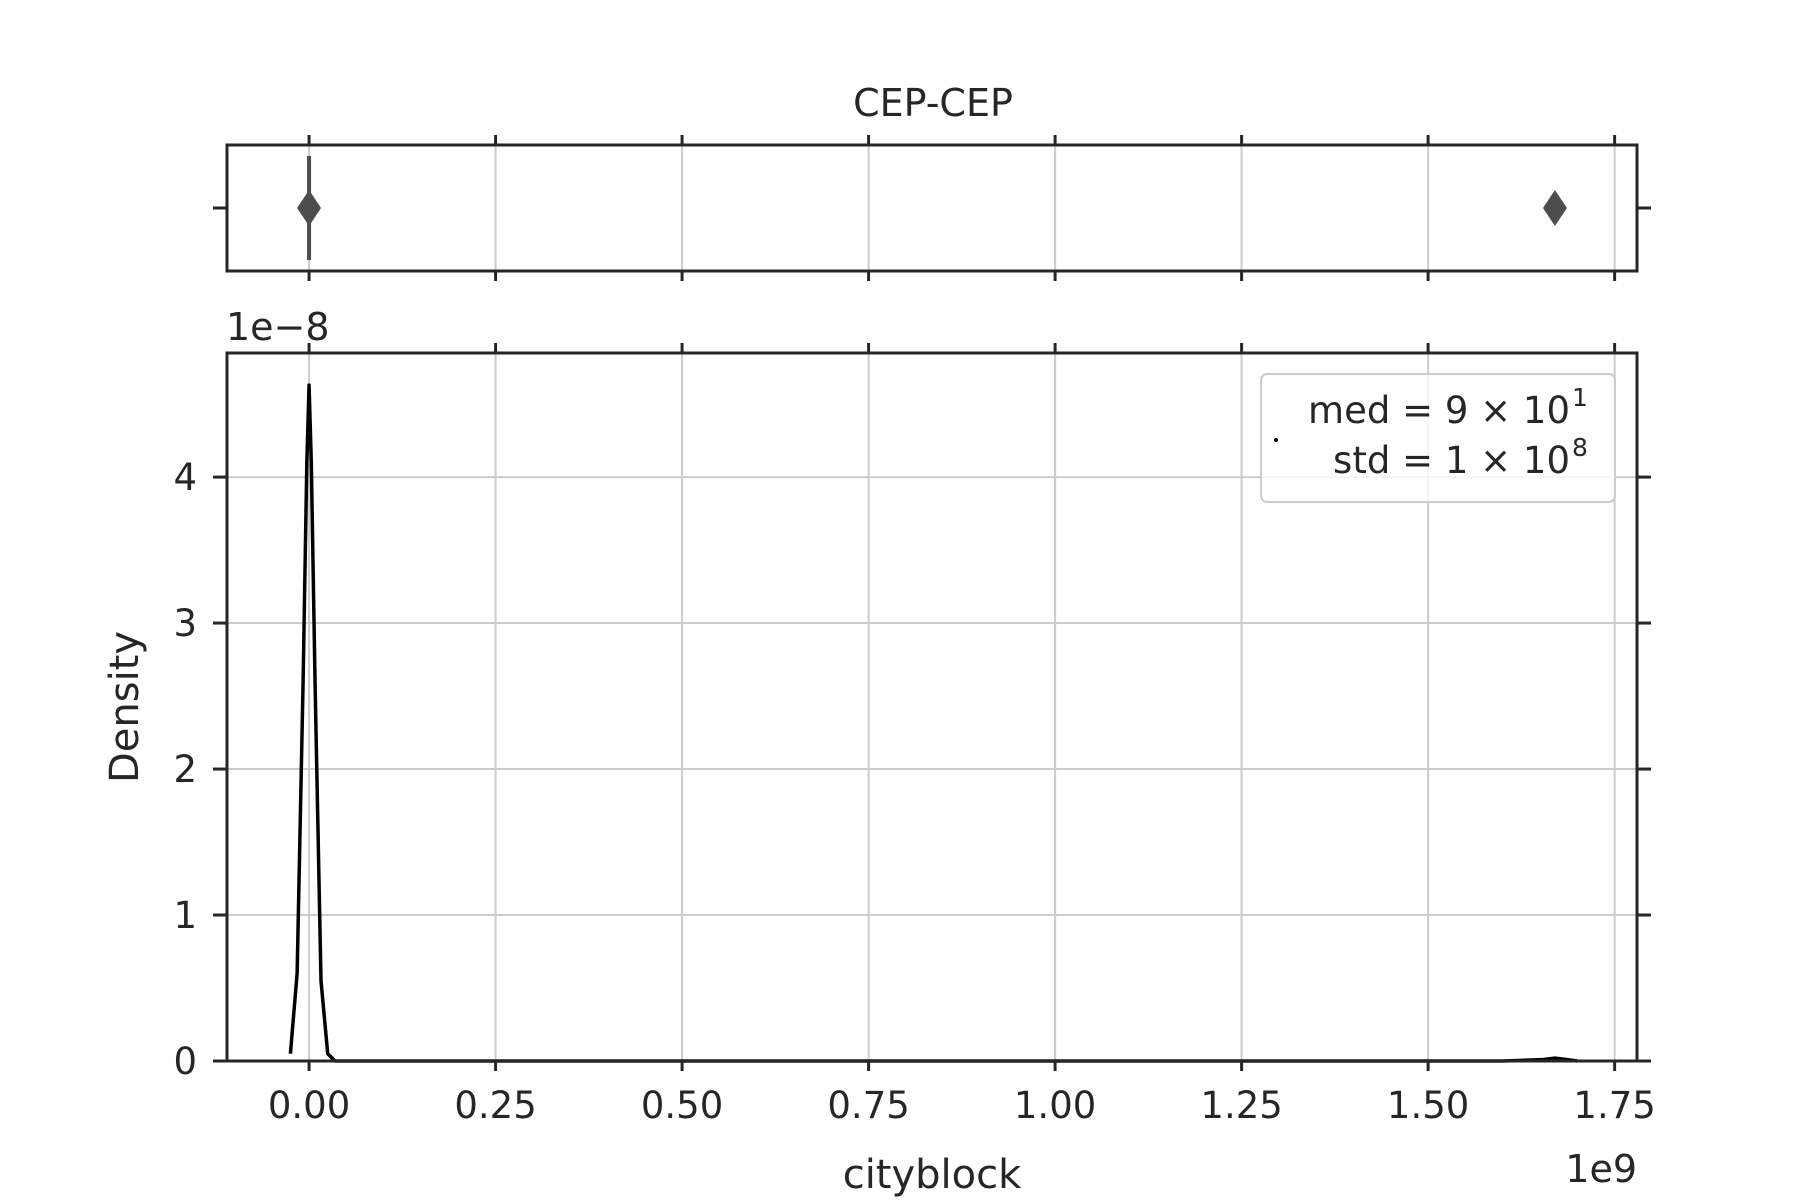 Image resolution: width=1801 pixels, height=1200 pixels. What do you see at coordinates (185, 915) in the screenshot?
I see `y-tick-label: 1` at bounding box center [185, 915].